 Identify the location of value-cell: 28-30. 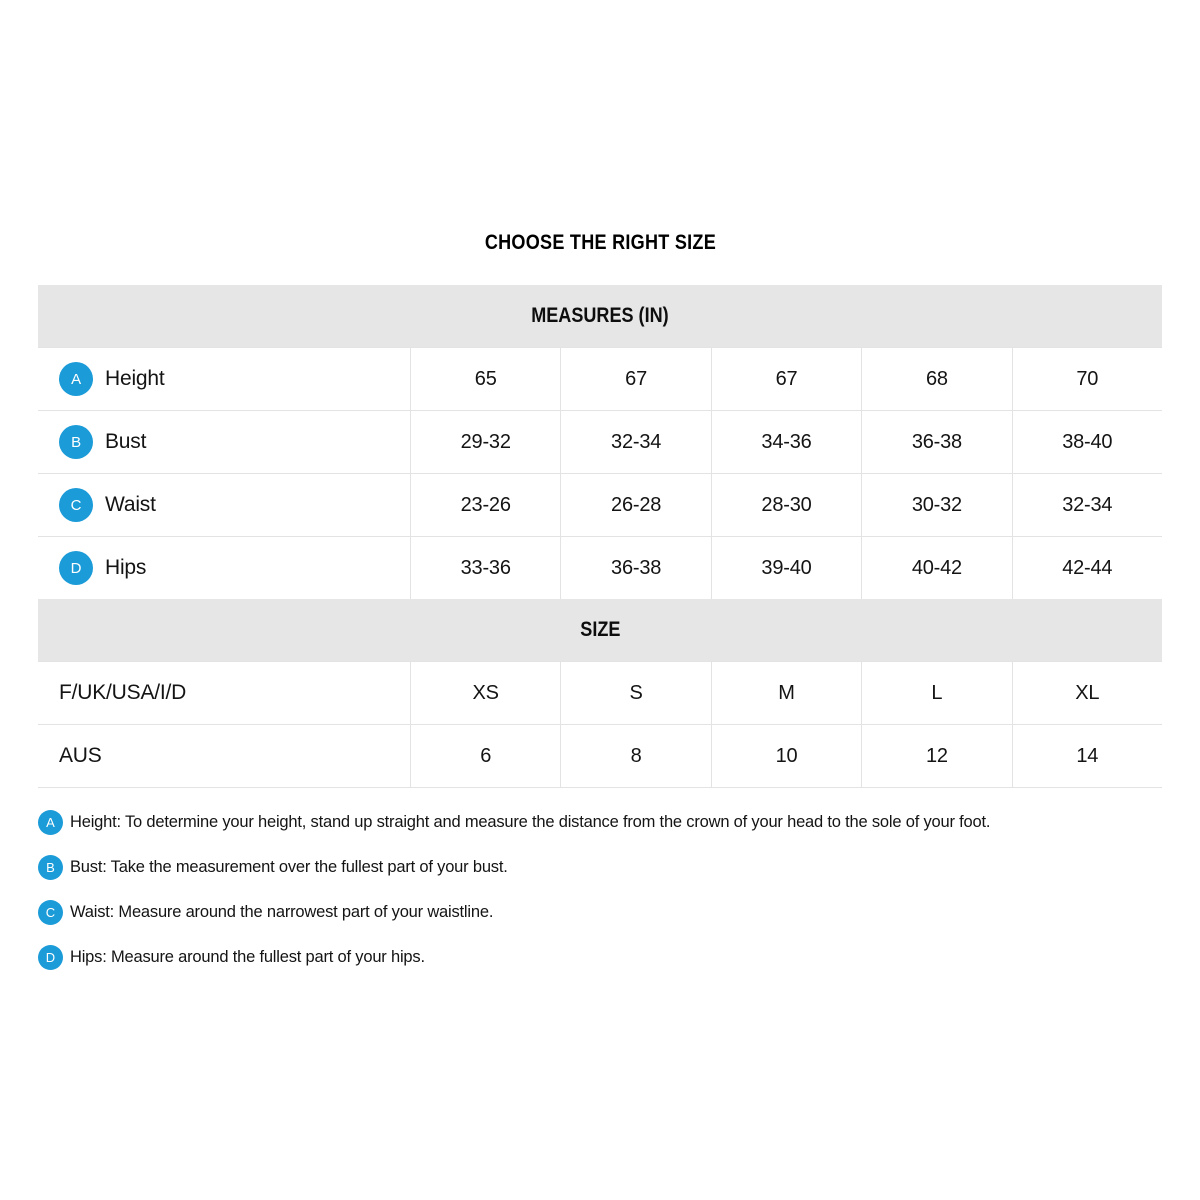
(785, 505).